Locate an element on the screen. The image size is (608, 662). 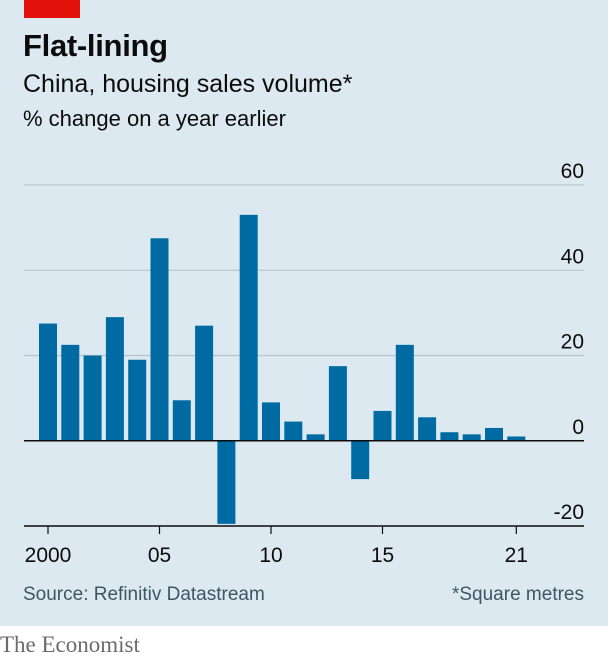
bar-2010 is located at coordinates (271, 421).